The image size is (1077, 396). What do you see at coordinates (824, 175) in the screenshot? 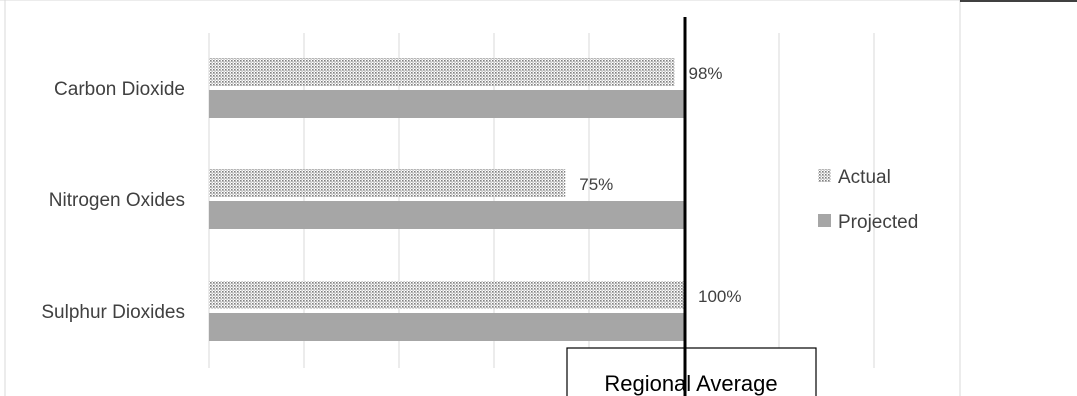
I see `legend-swatch-actual` at bounding box center [824, 175].